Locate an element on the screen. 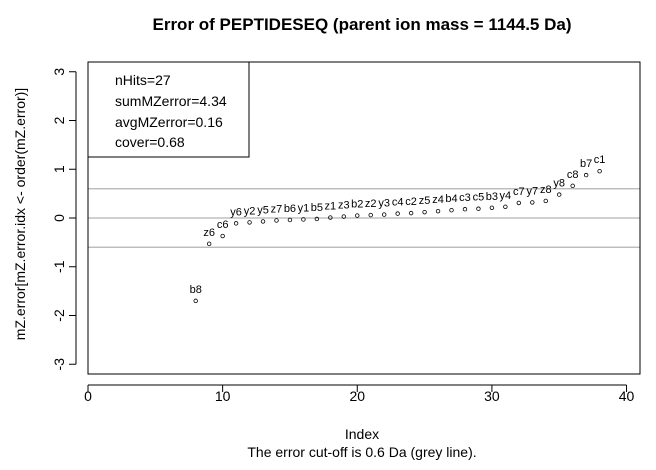 Image resolution: width=656 pixels, height=470 pixels. point-label: y8 is located at coordinates (559, 184).